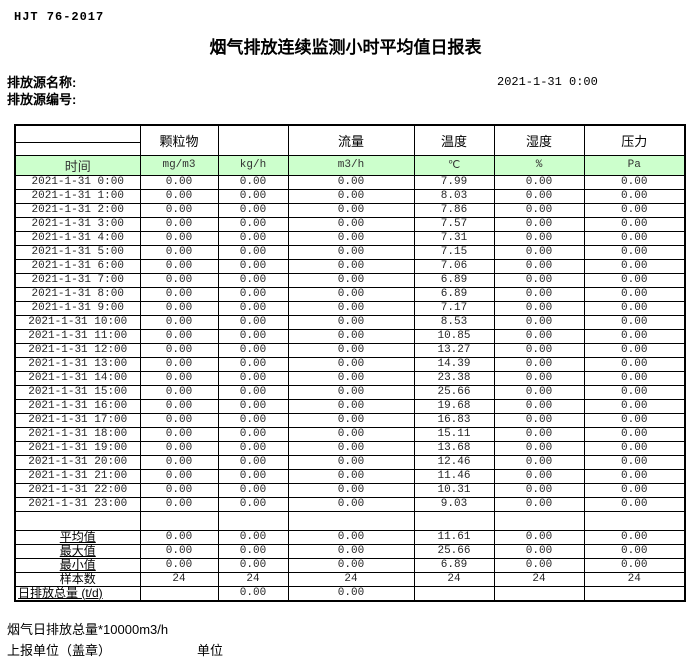 The width and height of the screenshot is (691, 669). What do you see at coordinates (350, 593) in the screenshot?
I see `summary-row: 日排放总量 (t/d) 0.00 0.00` at bounding box center [350, 593].